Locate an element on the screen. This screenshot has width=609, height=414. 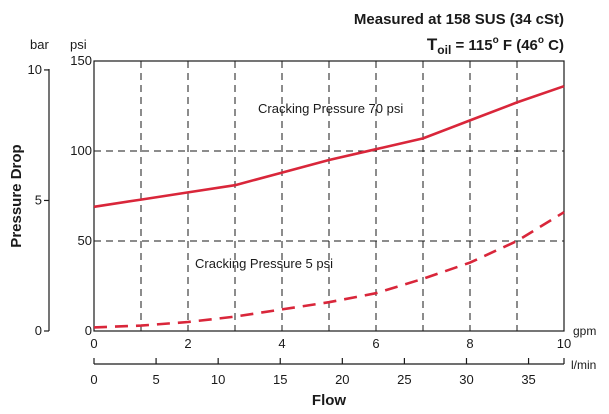
psi-axis-ticks: 0 50 100 150 is located at coordinates (81, 195).